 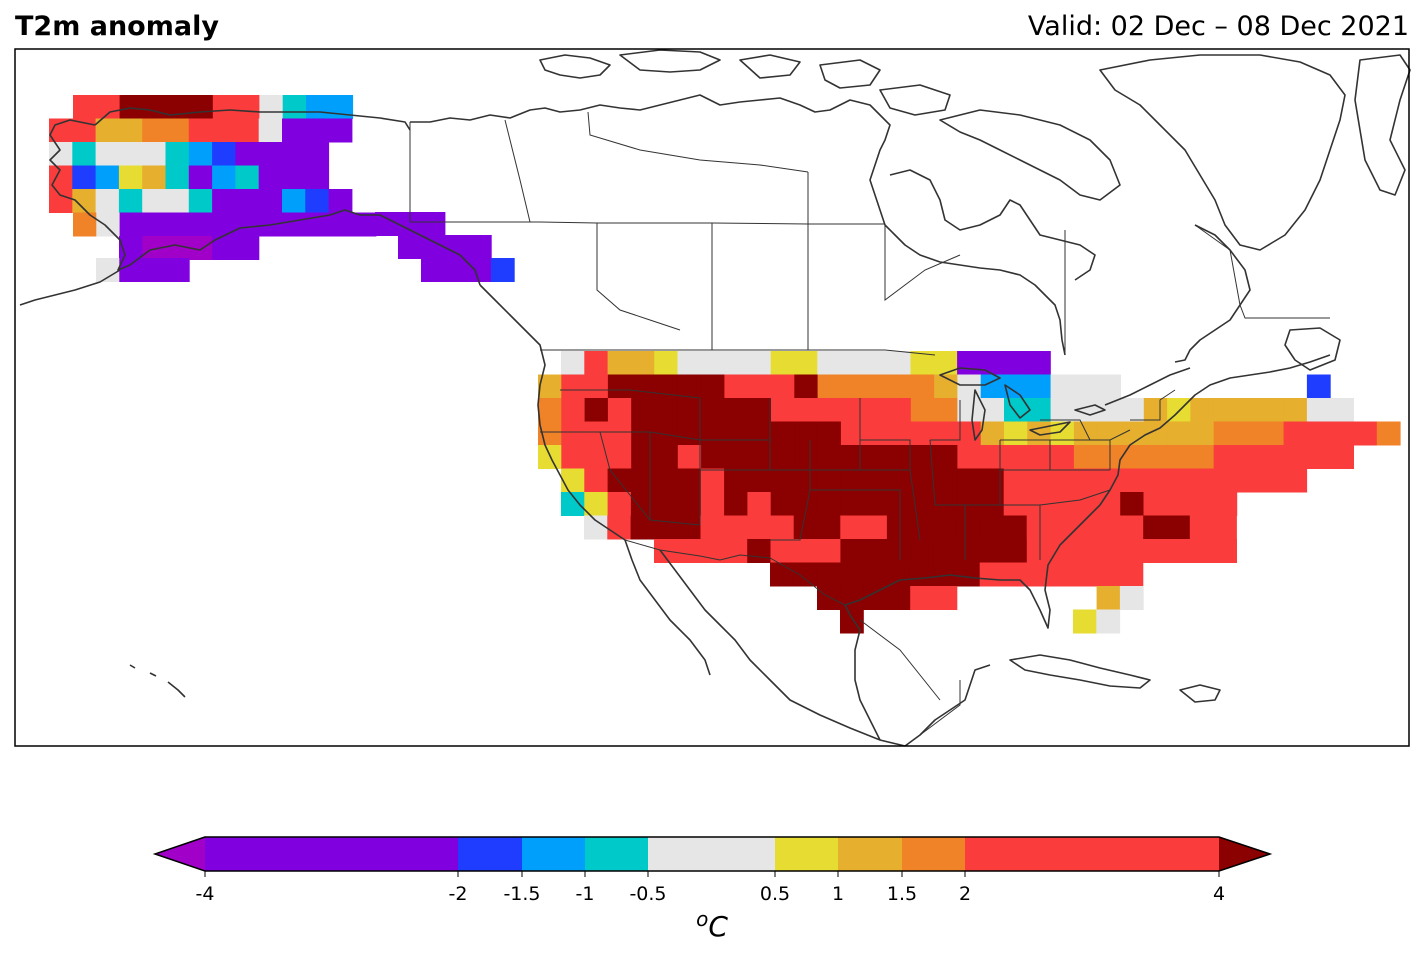 What do you see at coordinates (1090, 410) in the screenshot?
I see `lake-ontario` at bounding box center [1090, 410].